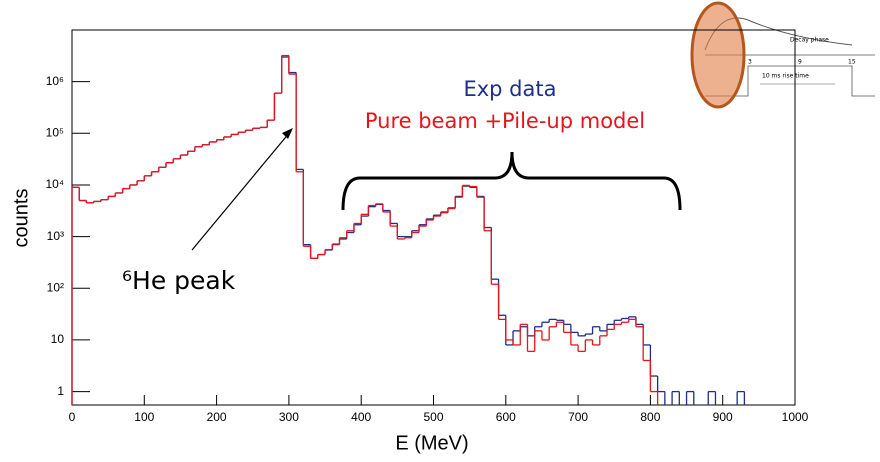 The image size is (880, 462). What do you see at coordinates (852, 62) in the screenshot?
I see `inset-tick: 15` at bounding box center [852, 62].